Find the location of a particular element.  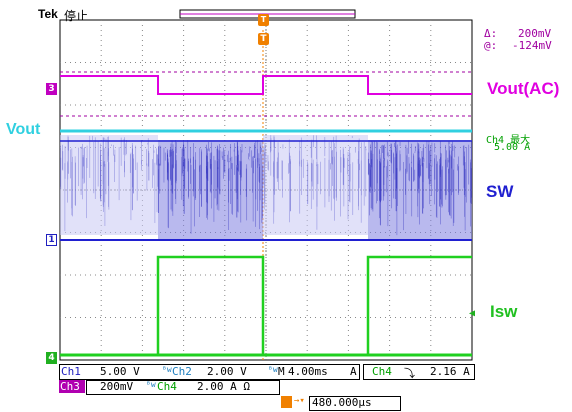

brand-label: Tek is located at coordinates (48, 14).